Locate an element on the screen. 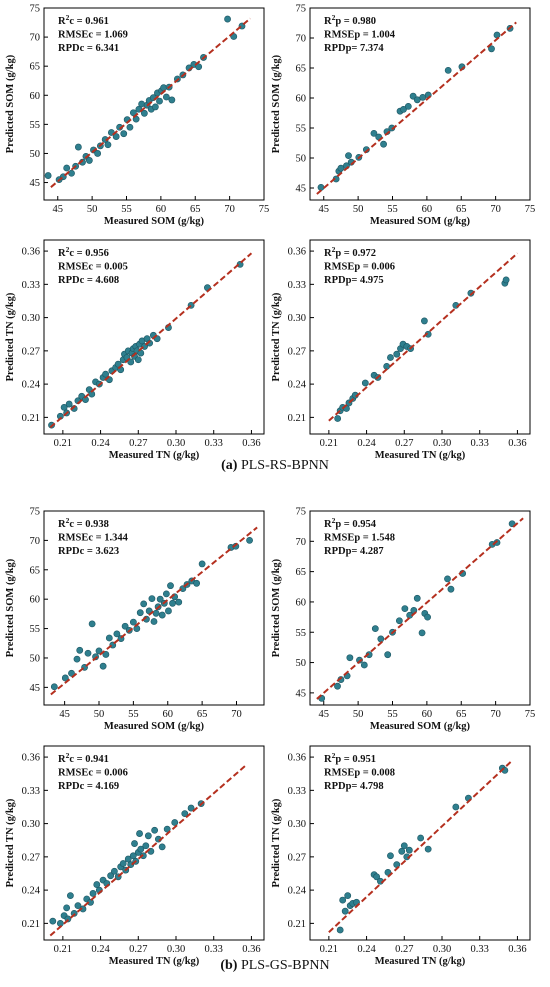 The image size is (550, 987). stat-text: RMSEp = 1.548 is located at coordinates (359, 538).